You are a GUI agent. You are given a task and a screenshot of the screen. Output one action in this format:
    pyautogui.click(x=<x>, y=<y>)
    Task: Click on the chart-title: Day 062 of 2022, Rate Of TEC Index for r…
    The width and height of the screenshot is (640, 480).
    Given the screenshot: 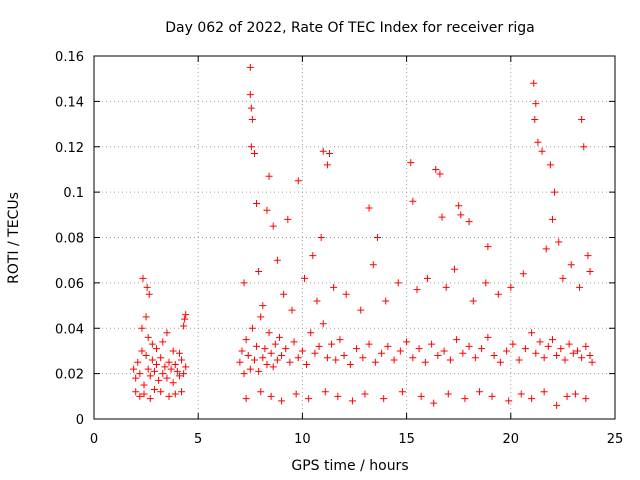 What is the action you would take?
    pyautogui.click(x=349, y=28)
    